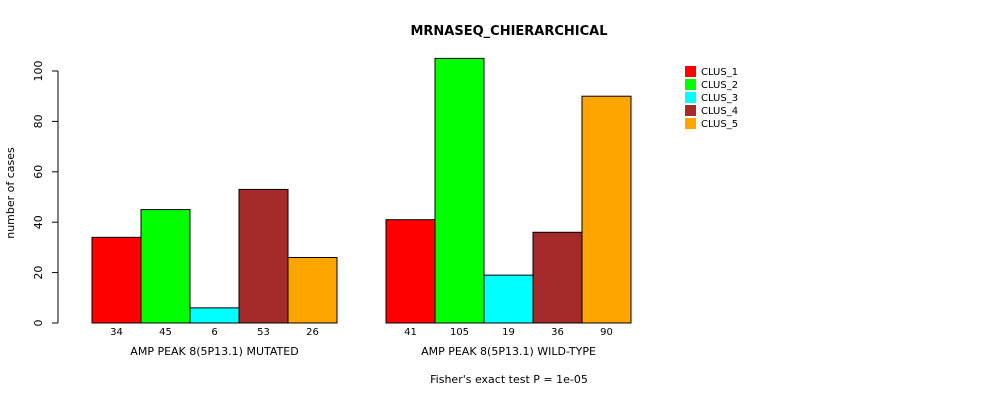  Describe the element at coordinates (38, 273) in the screenshot. I see `y-tick-label: 20` at that location.